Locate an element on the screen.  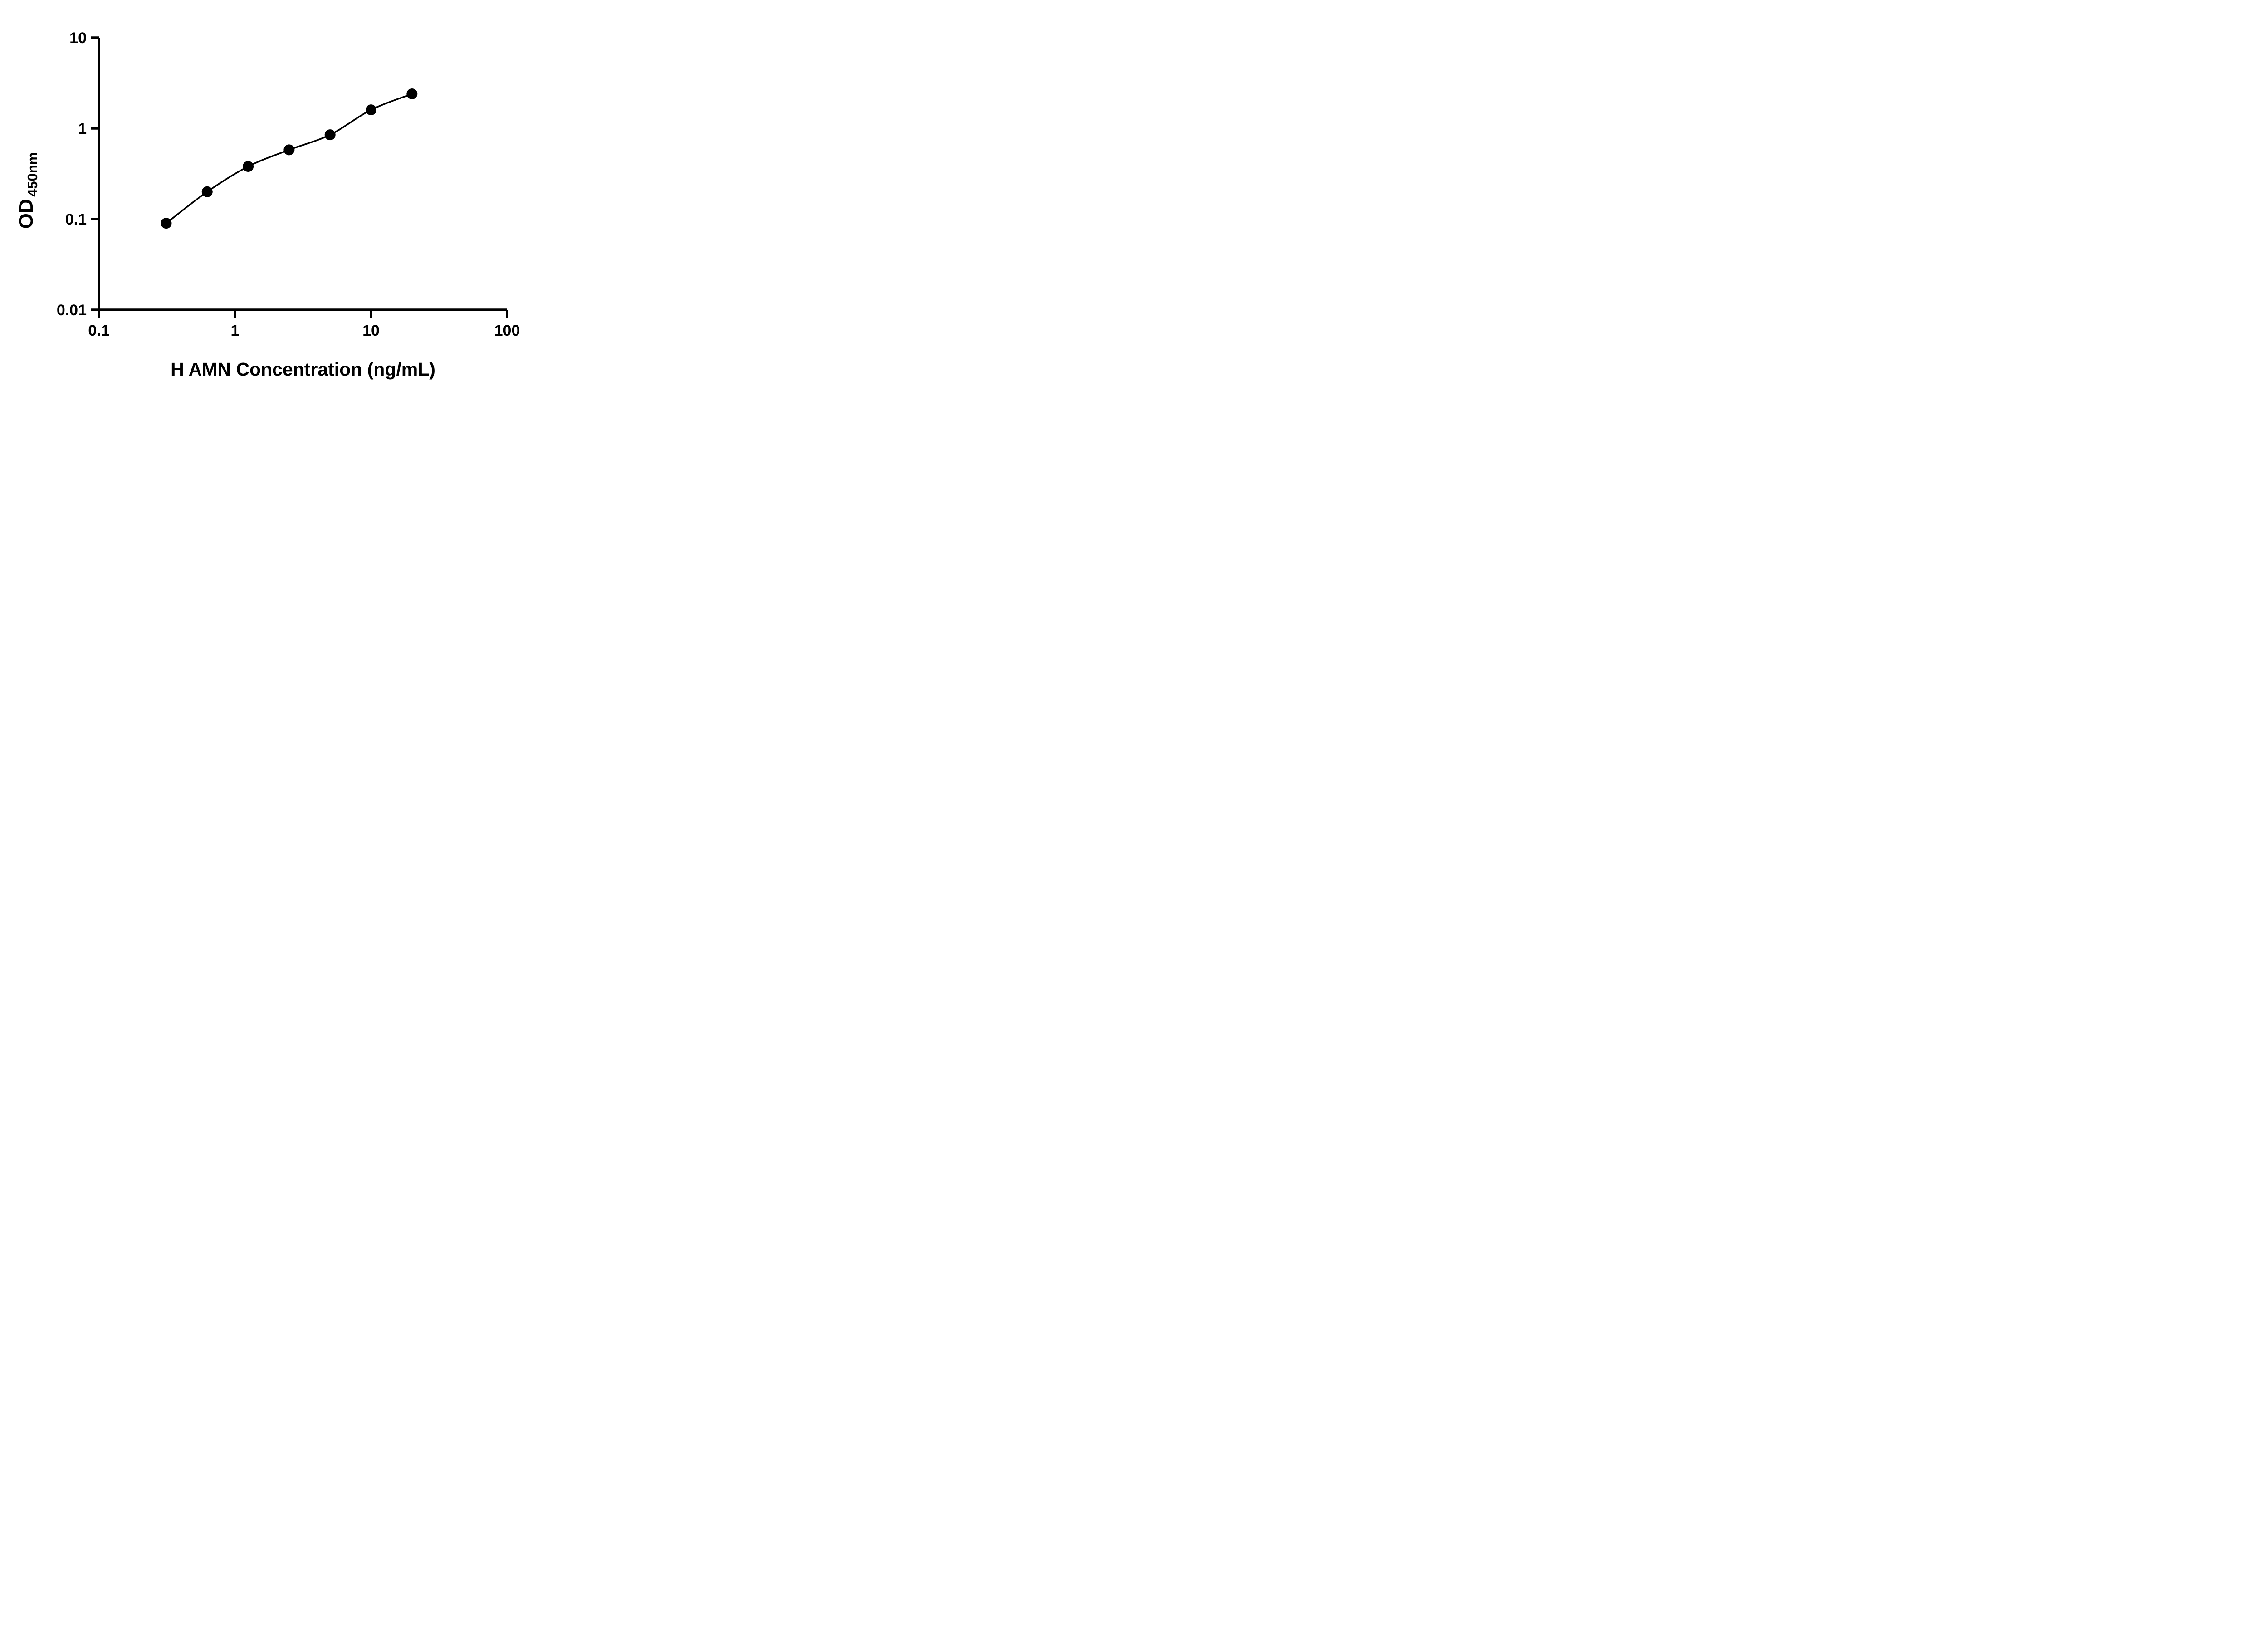
axes is located at coordinates (303, 174).